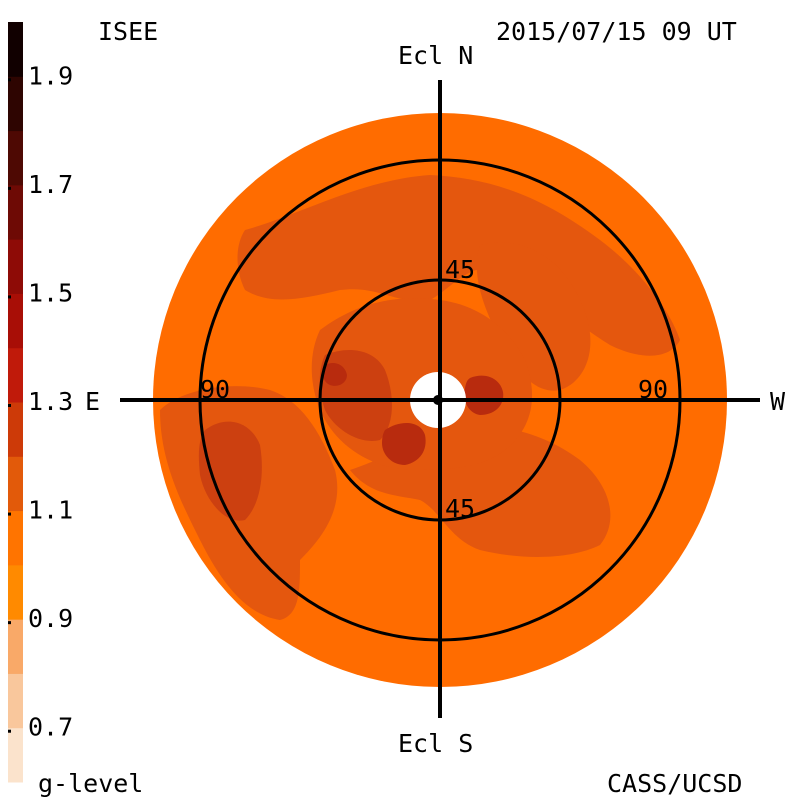 The height and width of the screenshot is (800, 800). I want to click on patch-core-e, so click(334, 374).